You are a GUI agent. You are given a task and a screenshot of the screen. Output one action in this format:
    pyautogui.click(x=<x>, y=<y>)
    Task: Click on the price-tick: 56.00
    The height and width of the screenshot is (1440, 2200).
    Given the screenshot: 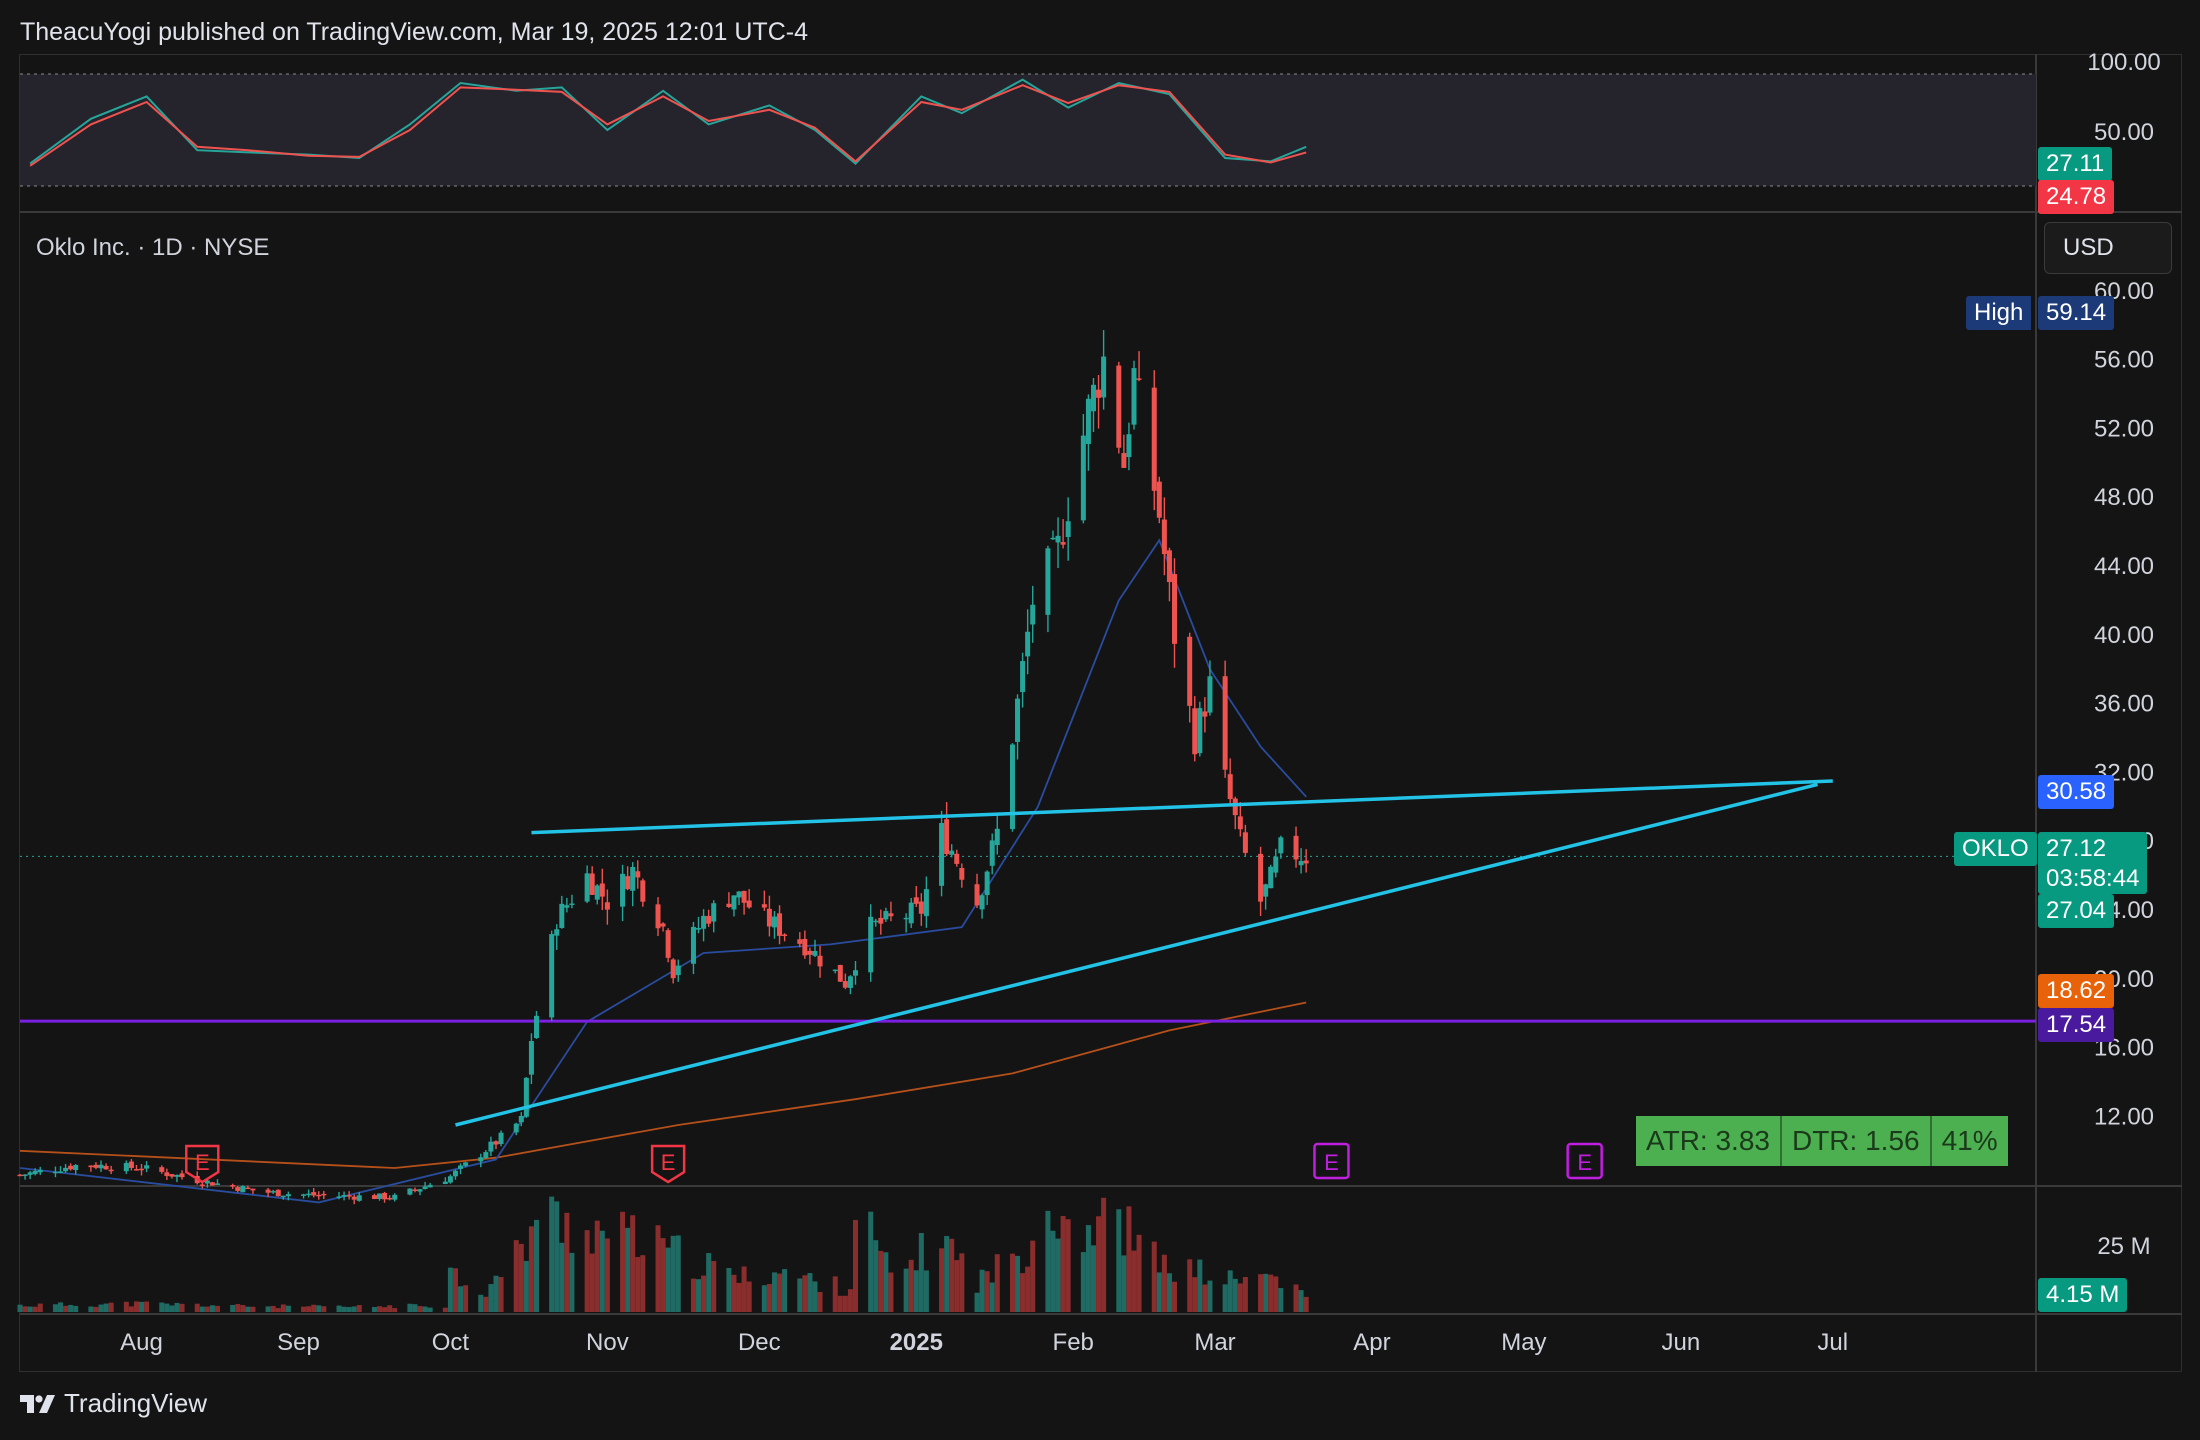 What is the action you would take?
    pyautogui.click(x=2124, y=360)
    